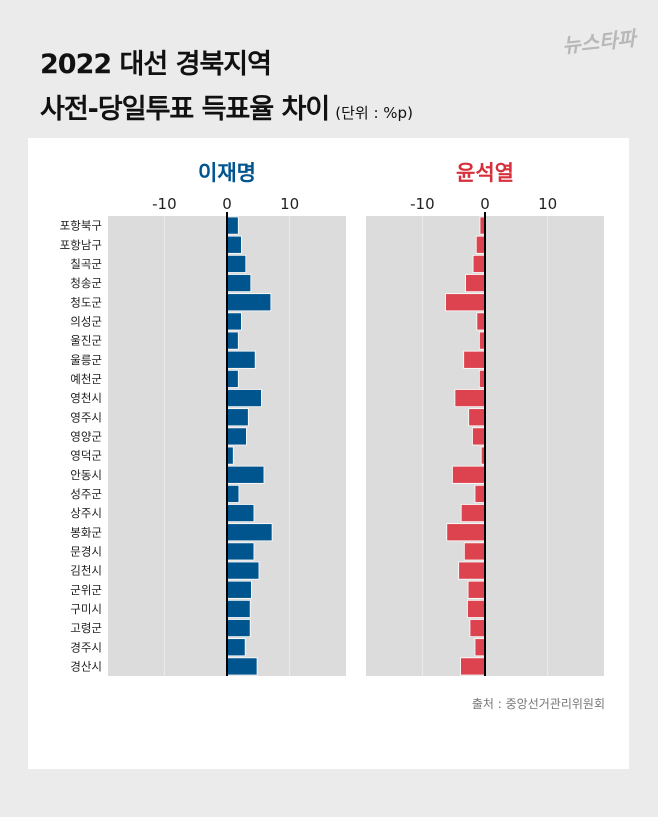 The width and height of the screenshot is (658, 817). Describe the element at coordinates (86, 647) in the screenshot. I see `category-label: 경주시` at that location.